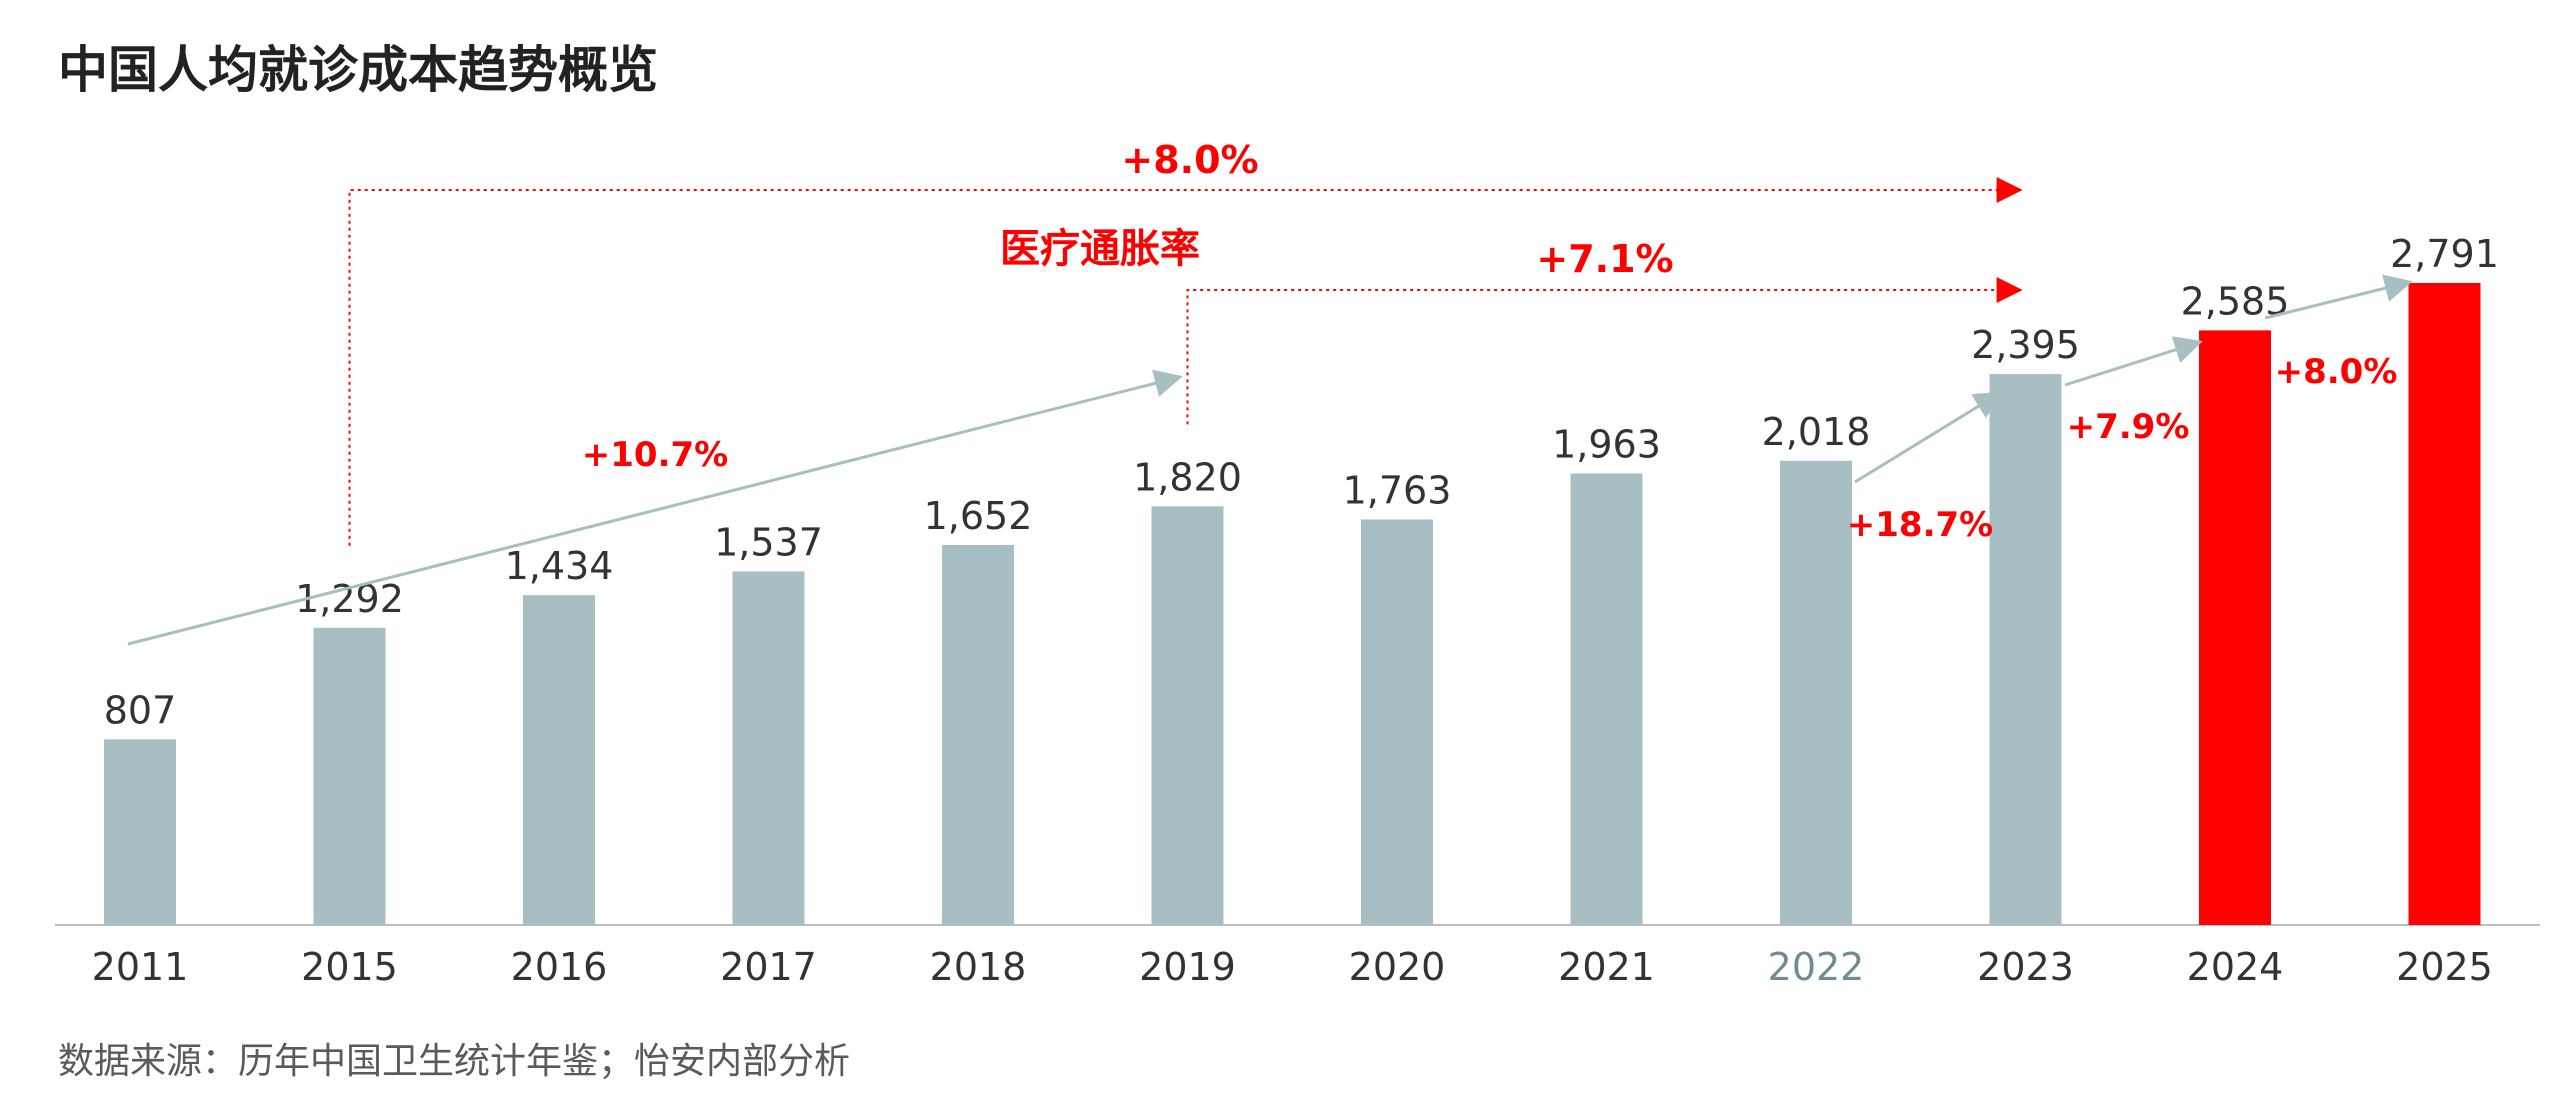 The image size is (2560, 1120). Describe the element at coordinates (2444, 967) in the screenshot. I see `tick-label-2025: 2025` at that location.